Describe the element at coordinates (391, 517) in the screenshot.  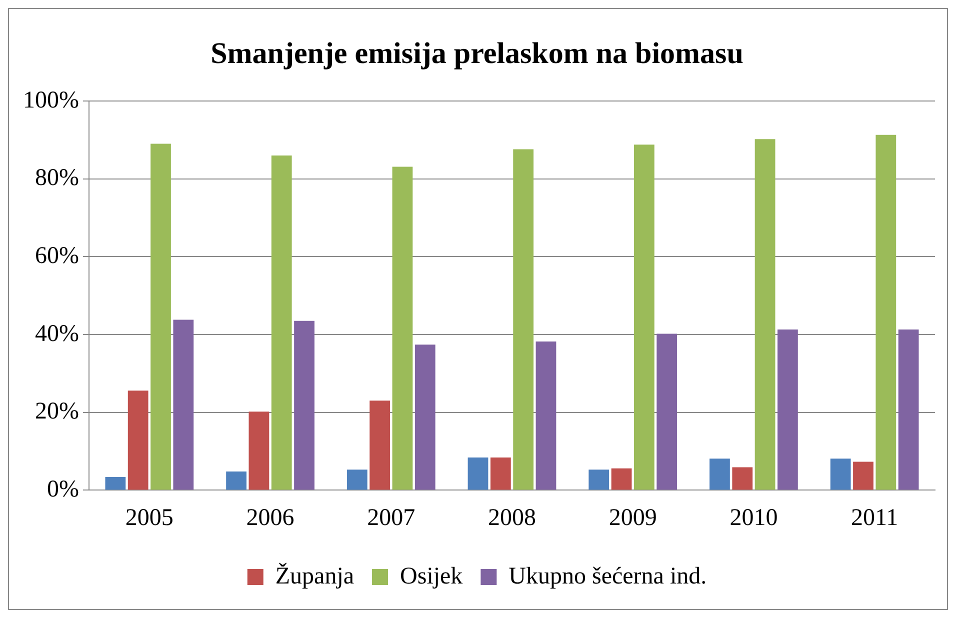
I see `x-tick-label: 2007` at that location.